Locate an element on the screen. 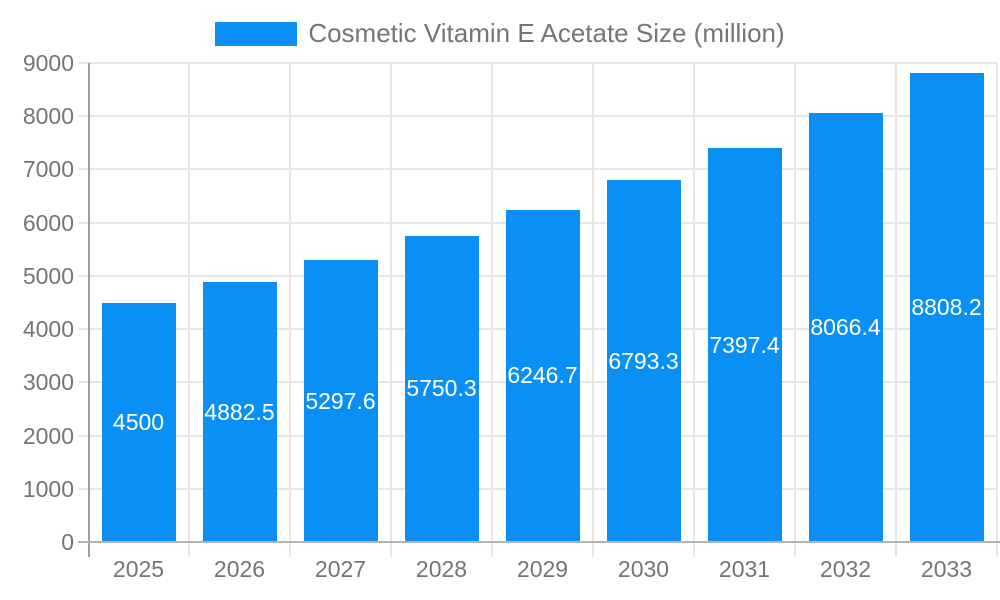 This screenshot has height=600, width=1000. bar-2029: 6246.7 is located at coordinates (542, 375).